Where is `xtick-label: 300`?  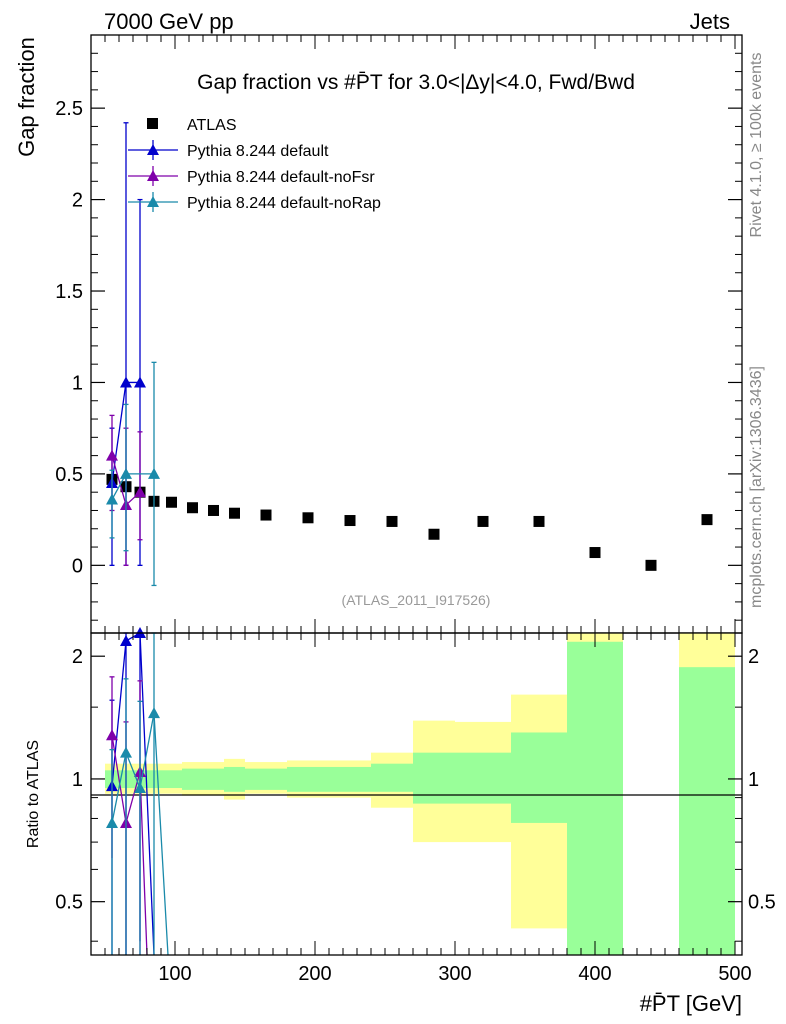
xtick-label: 300 is located at coordinates (454, 974).